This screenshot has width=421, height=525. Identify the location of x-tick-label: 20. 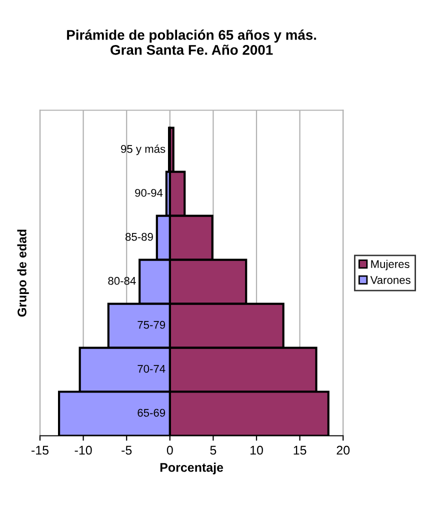
(343, 450).